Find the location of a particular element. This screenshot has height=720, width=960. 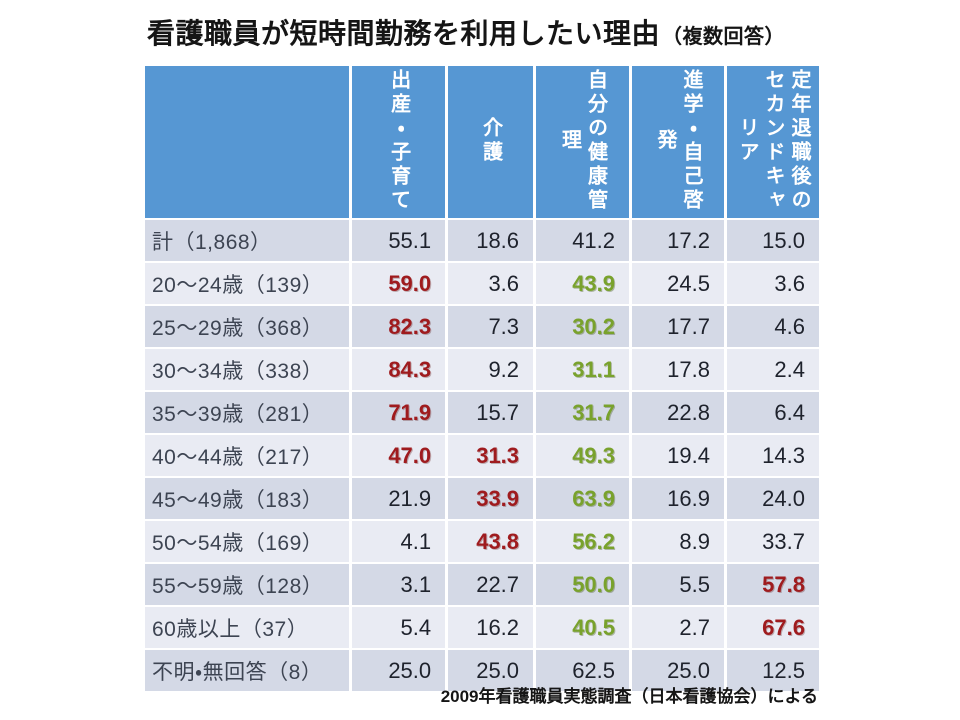

value-cell: 16.2 is located at coordinates (491, 627).